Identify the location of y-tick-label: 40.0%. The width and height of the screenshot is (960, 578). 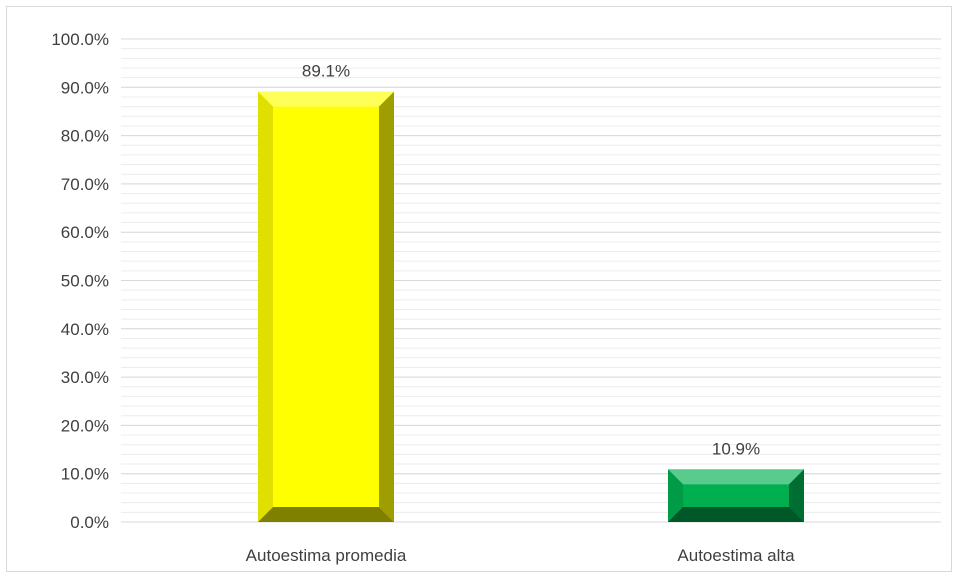
(85, 329).